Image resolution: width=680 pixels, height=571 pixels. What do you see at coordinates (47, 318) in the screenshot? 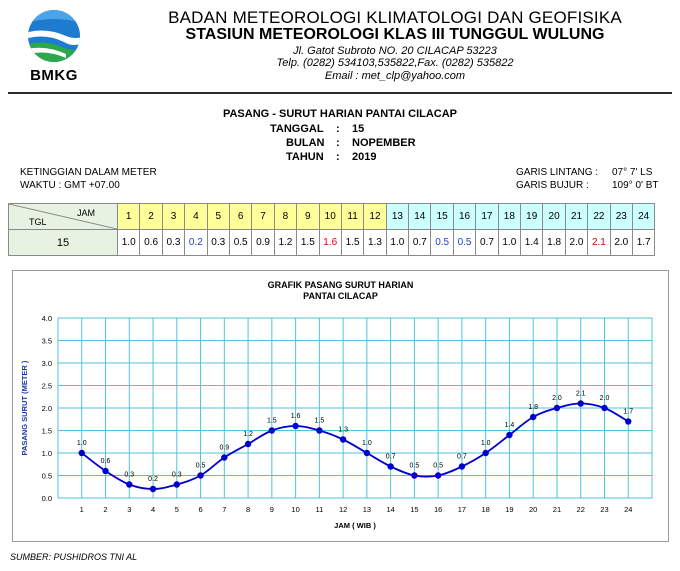
I see `y-tick-label: 4.0` at bounding box center [47, 318].